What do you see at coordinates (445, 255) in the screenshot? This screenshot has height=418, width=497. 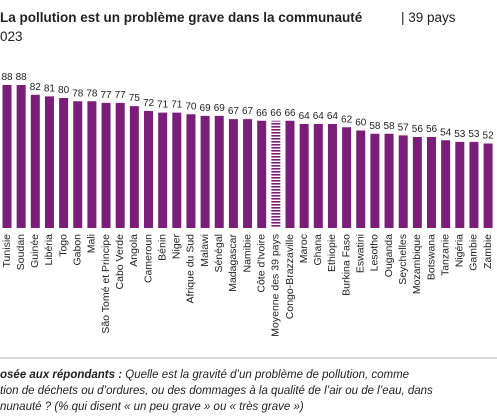 I see `x-tick-label: Tanzanie` at bounding box center [445, 255].